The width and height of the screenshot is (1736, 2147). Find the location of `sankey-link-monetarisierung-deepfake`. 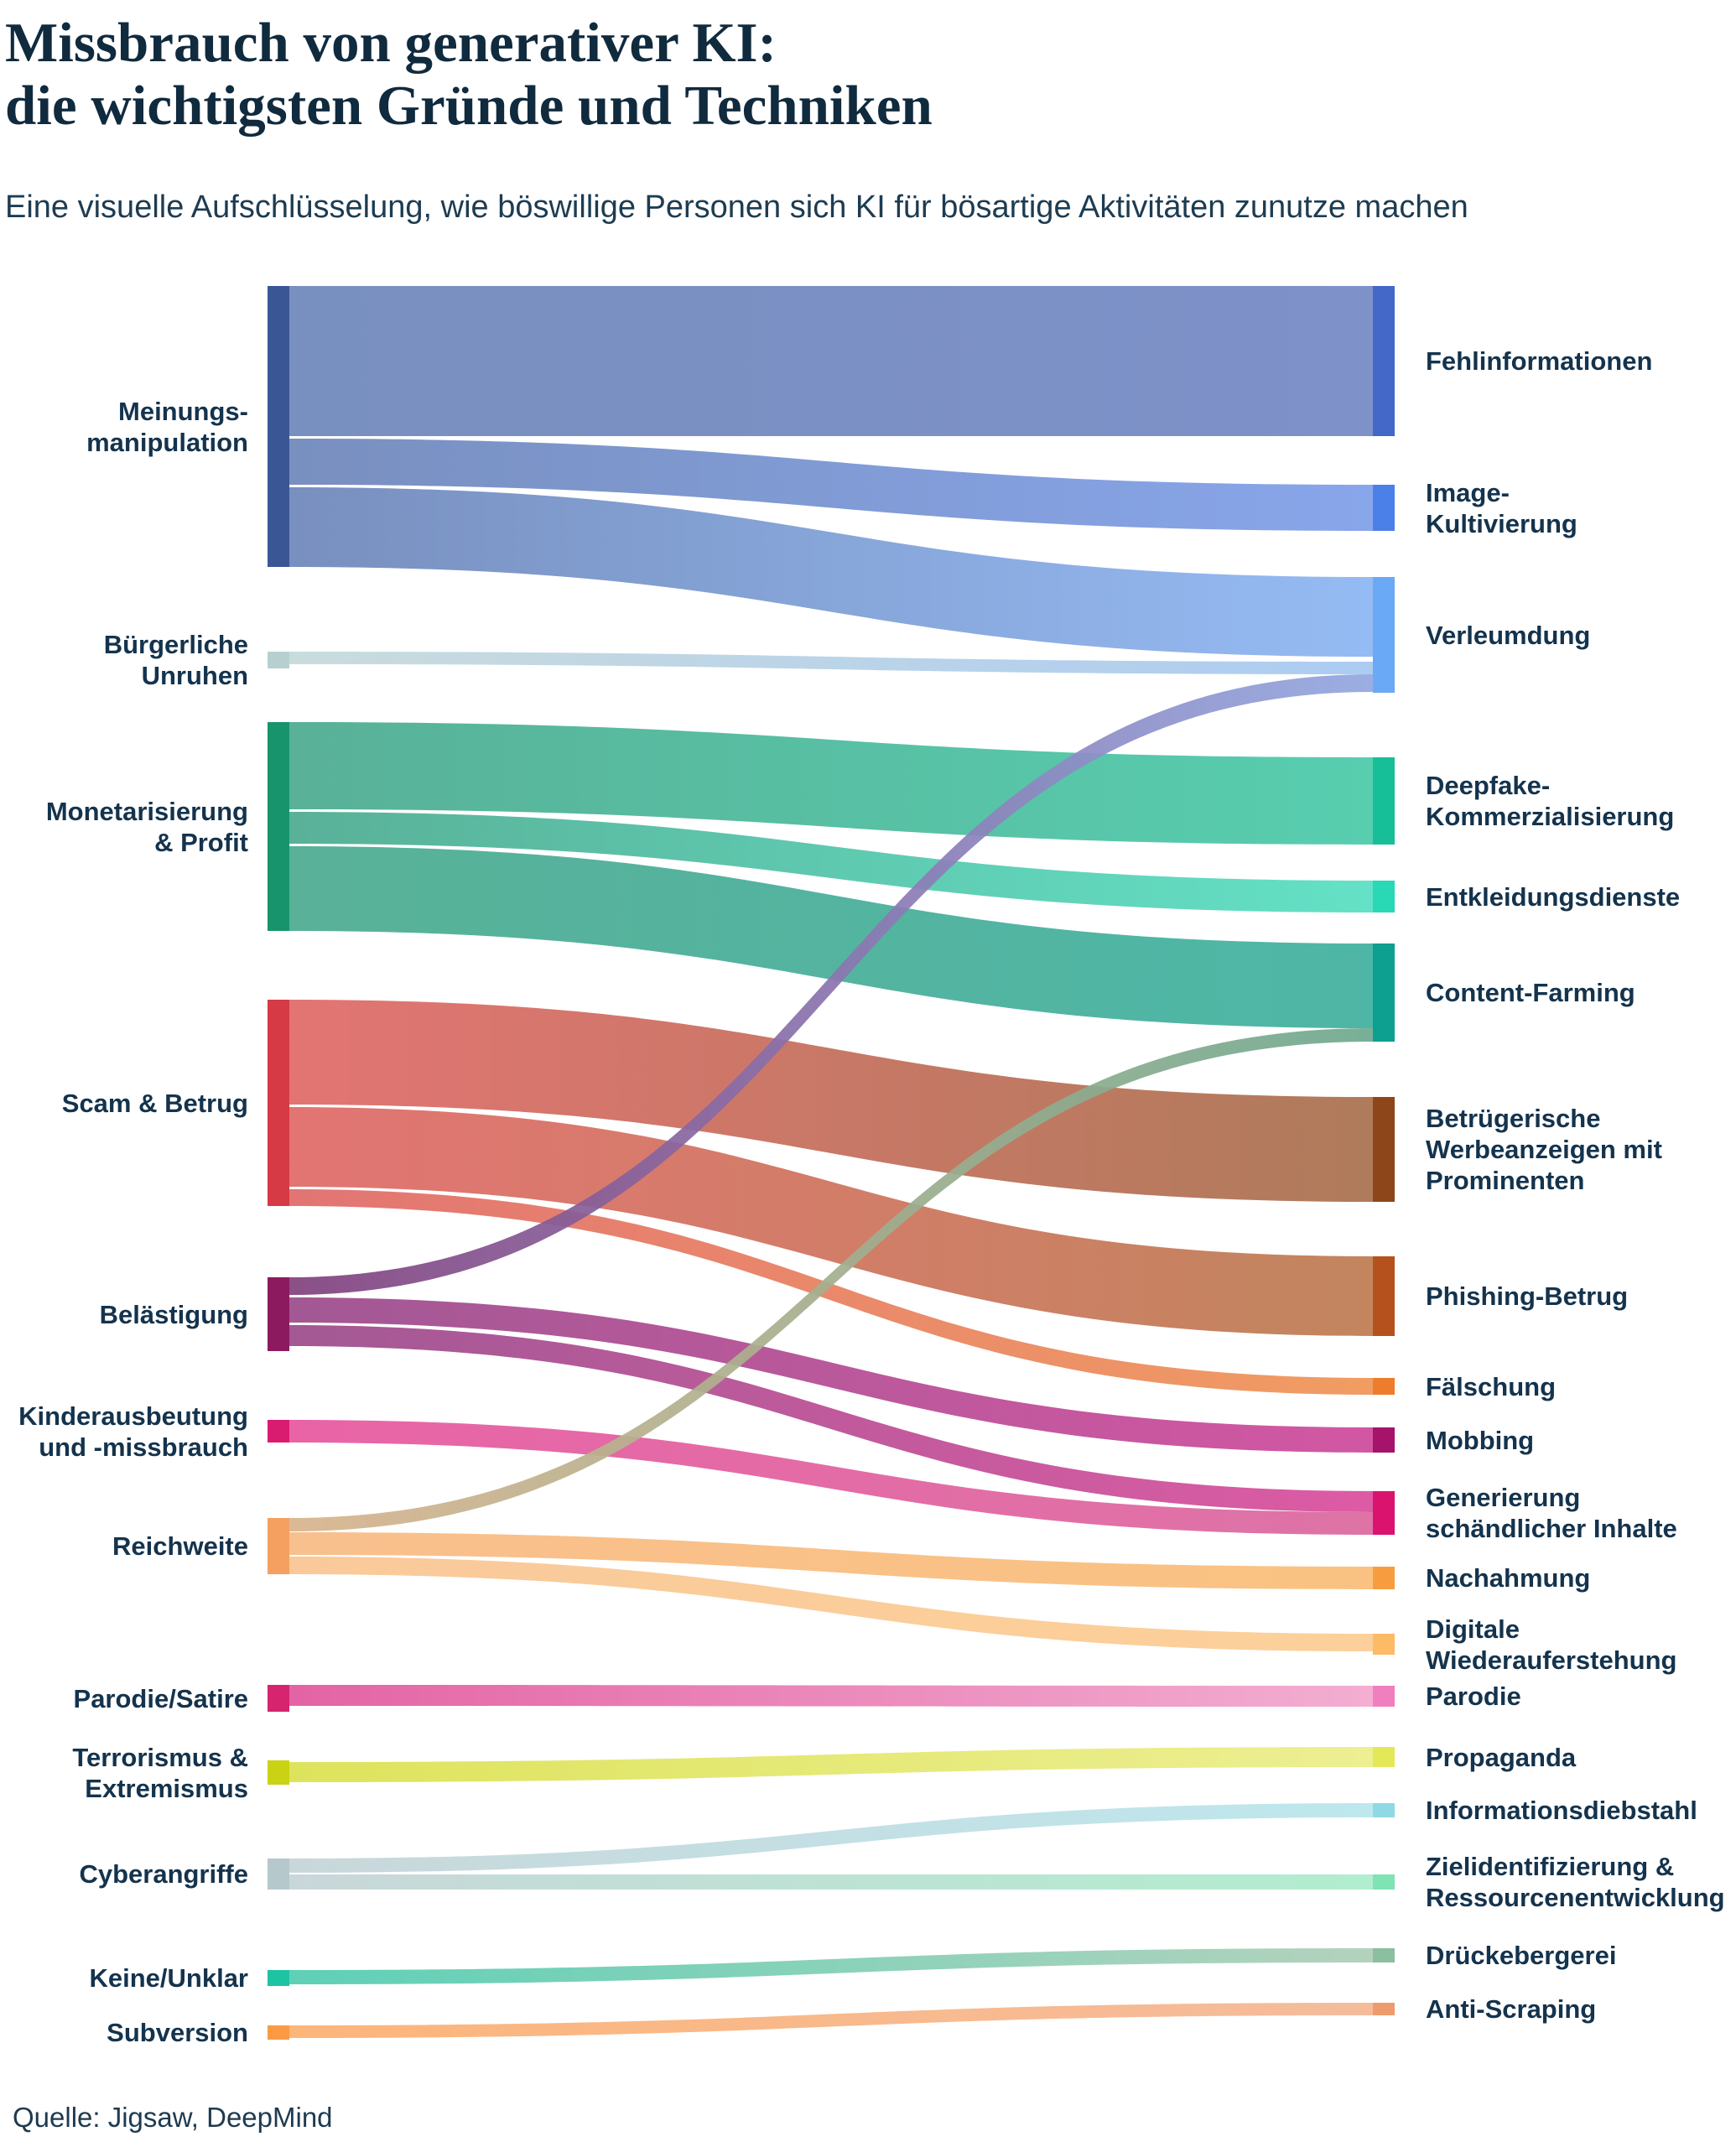

sankey-link-monetarisierung-deepfake is located at coordinates (831, 783).